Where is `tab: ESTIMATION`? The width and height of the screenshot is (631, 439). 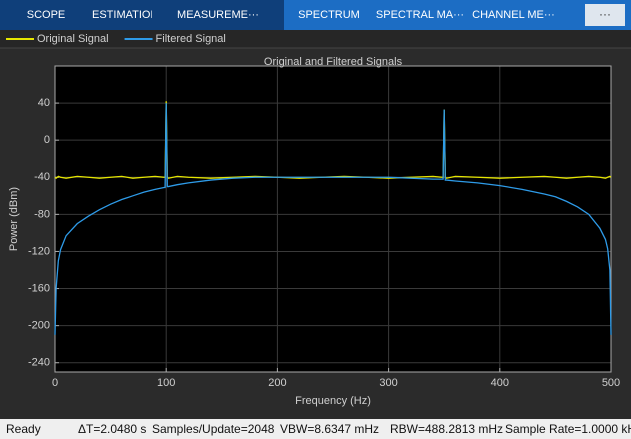
tab: ESTIMATION is located at coordinates (122, 15).